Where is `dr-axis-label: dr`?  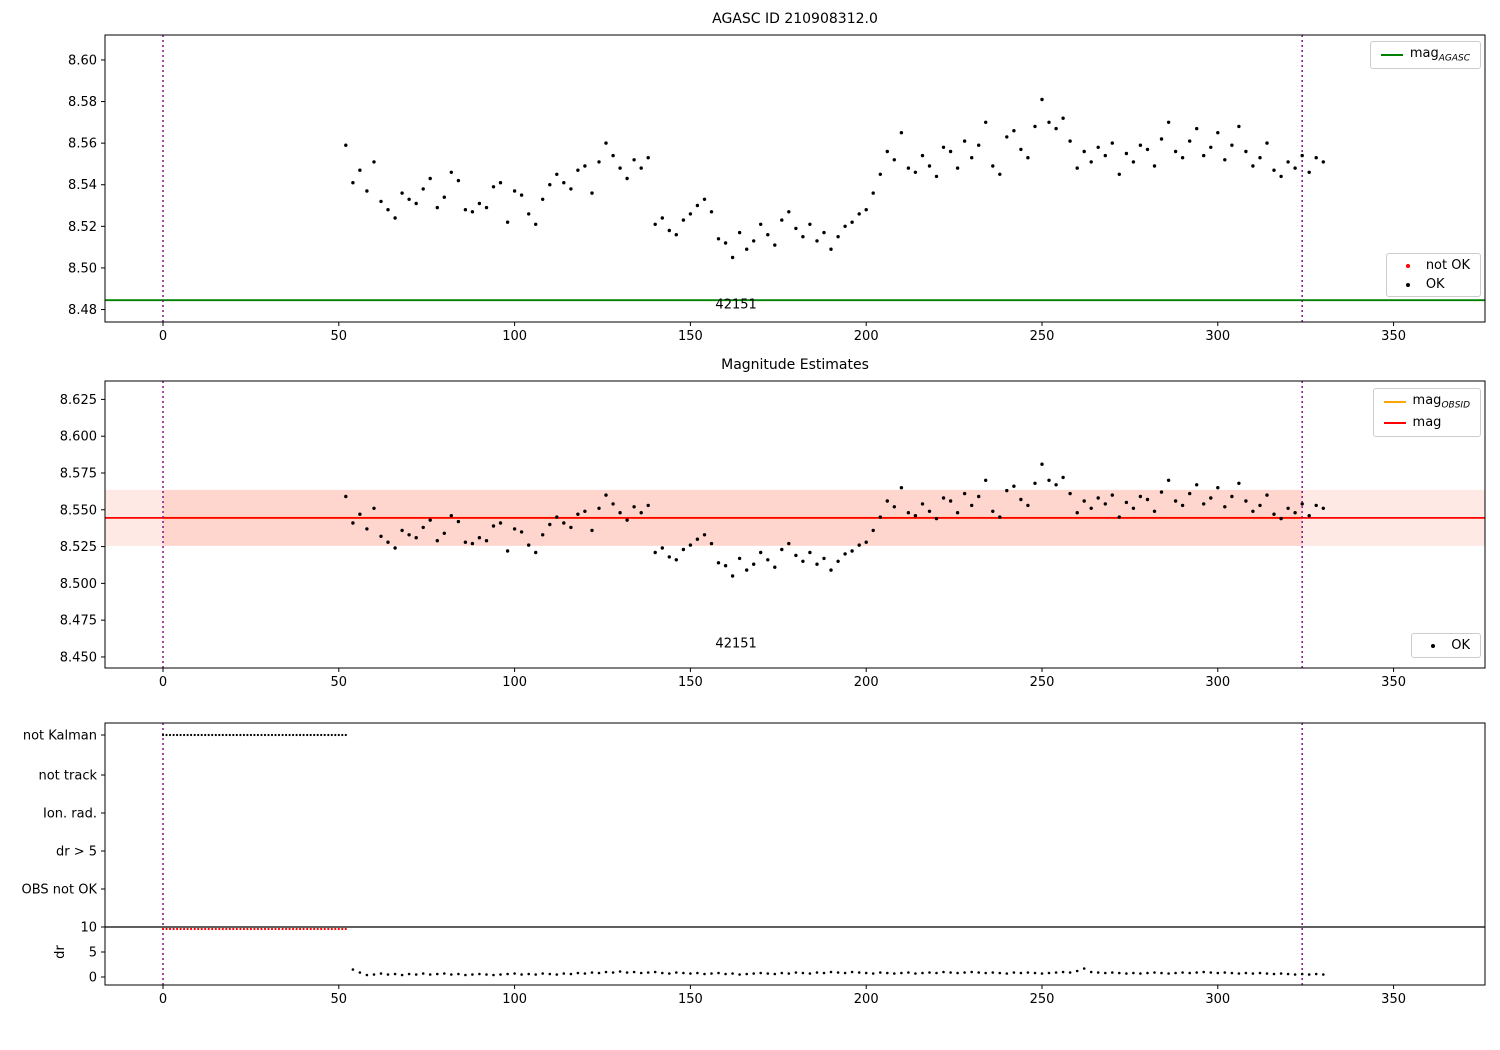 dr-axis-label: dr is located at coordinates (60, 952).